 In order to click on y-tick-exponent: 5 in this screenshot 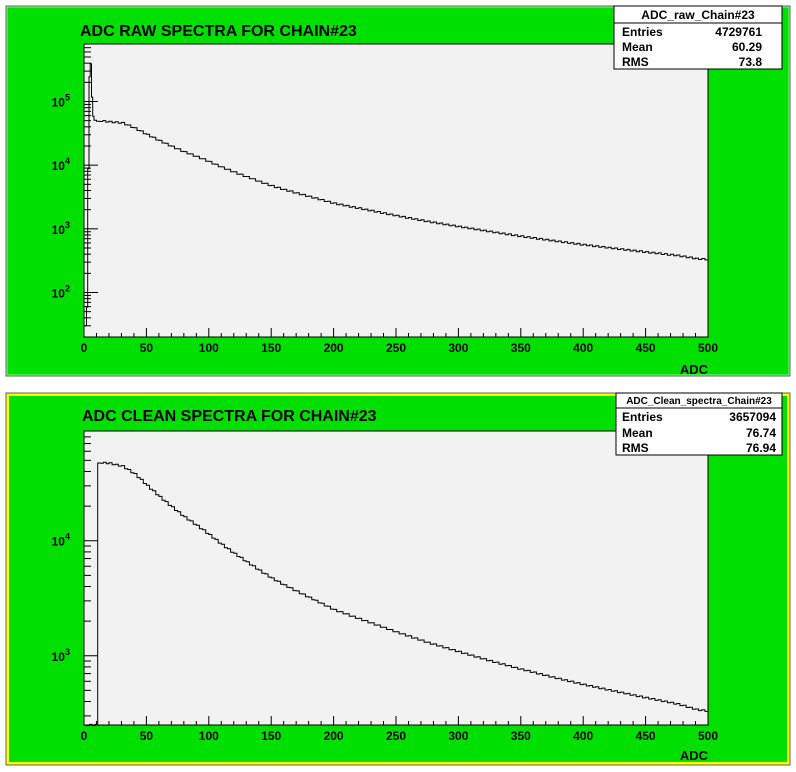, I will do `click(67, 97)`.